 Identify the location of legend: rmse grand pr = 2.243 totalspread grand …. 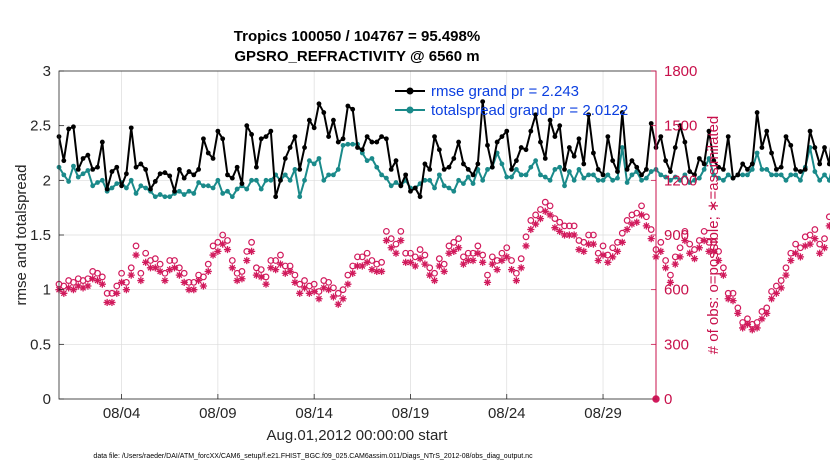
(511, 101).